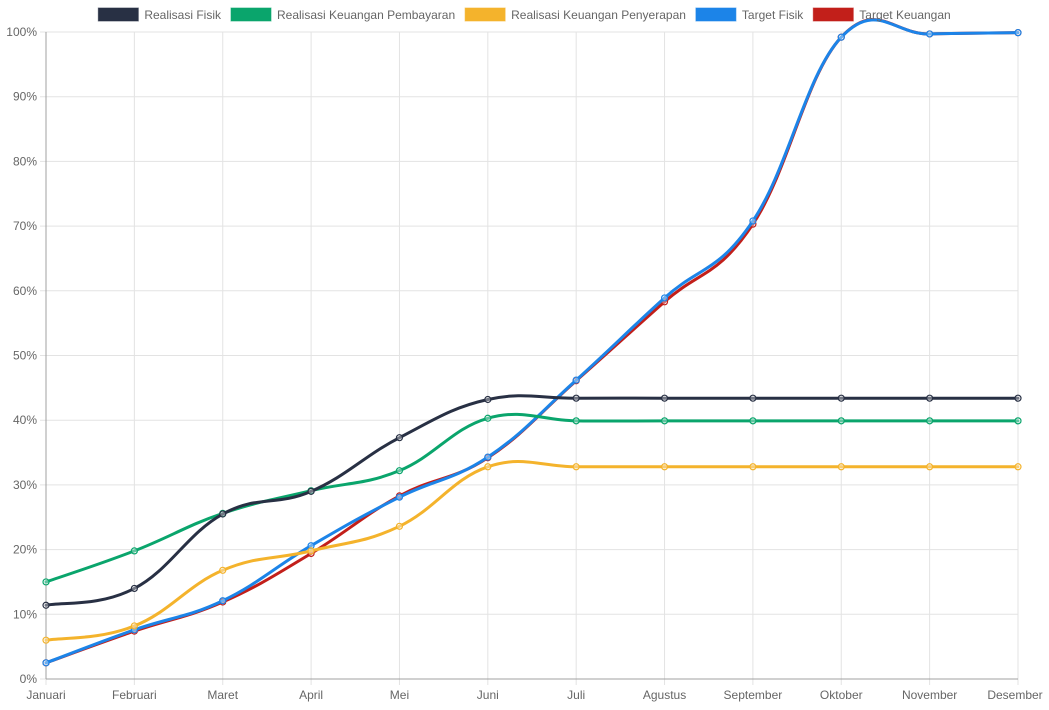 This screenshot has width=1049, height=710. I want to click on x-tick-label: Agustus, so click(664, 695).